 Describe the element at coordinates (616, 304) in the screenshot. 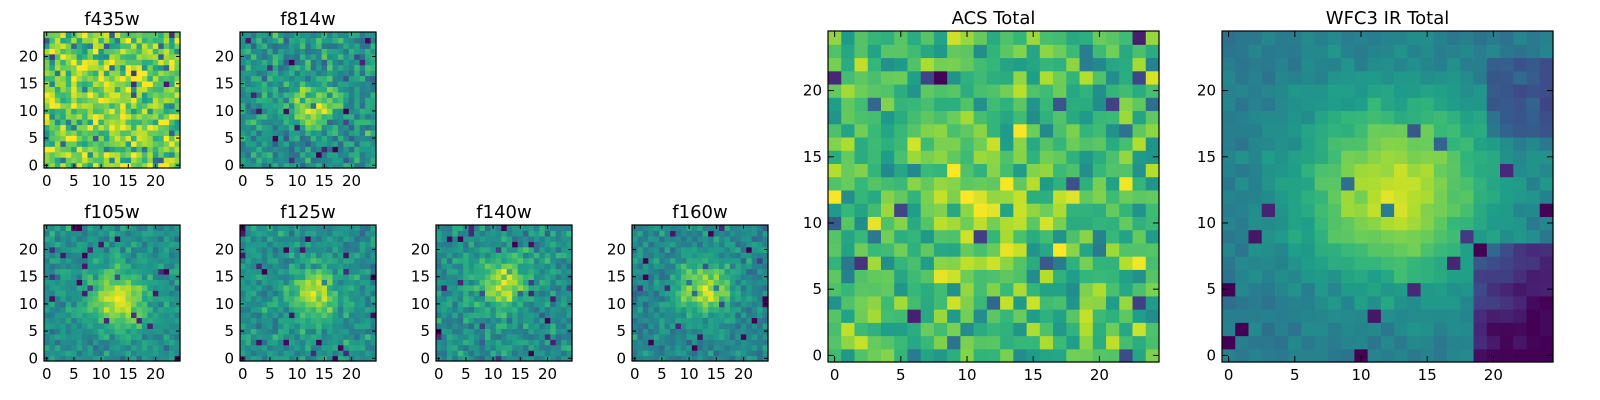

I see `y-tick-label: 10` at that location.